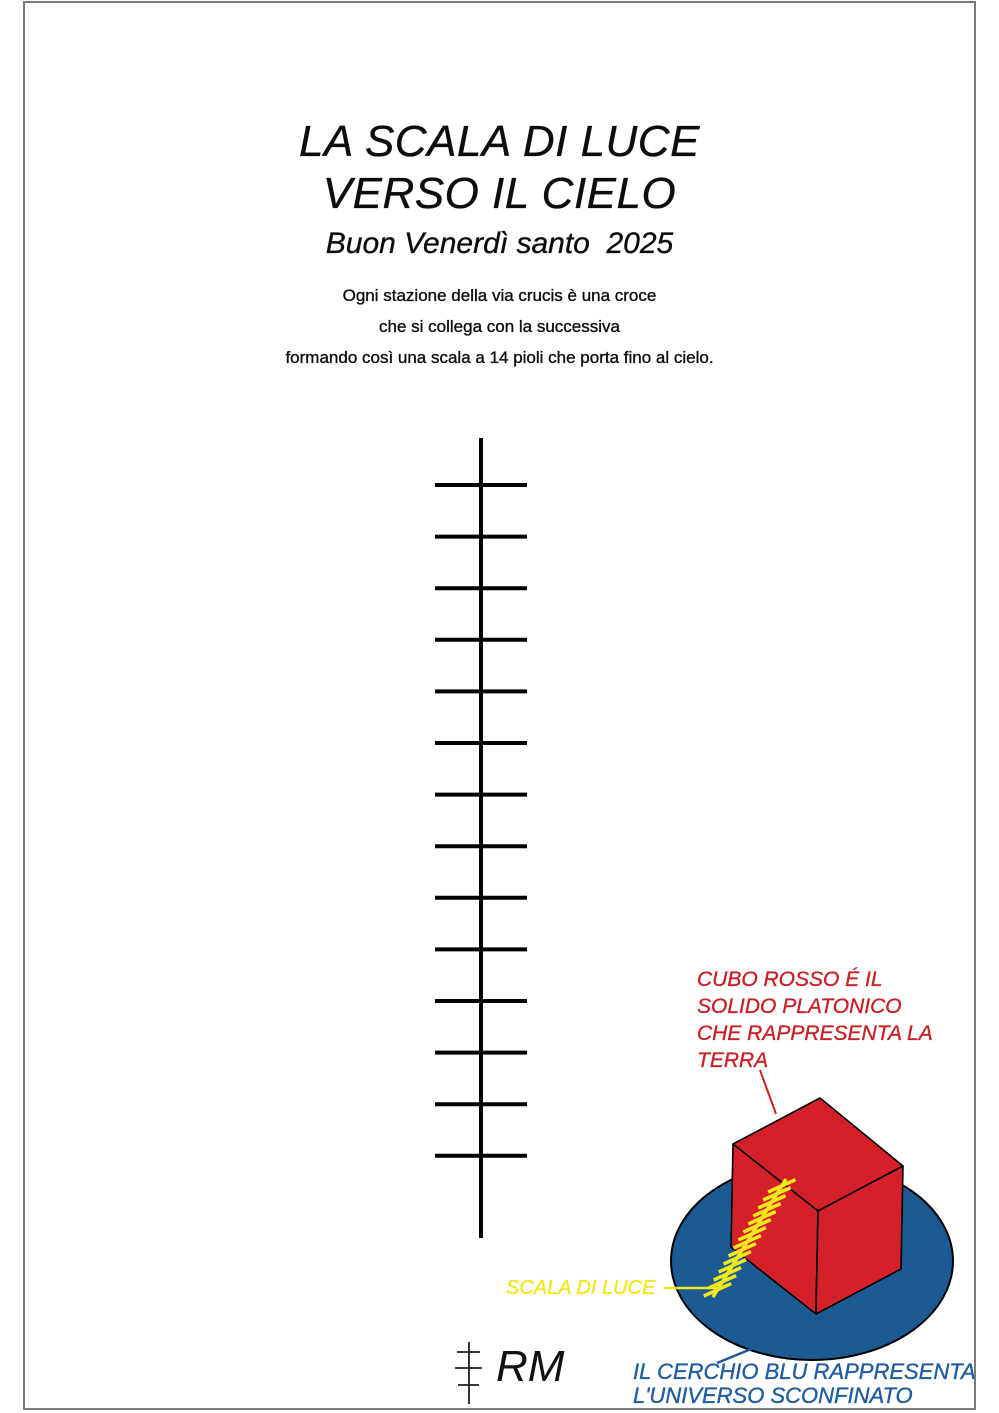  What do you see at coordinates (773, 1395) in the screenshot?
I see `universe-annotation-line: L'UNIVERSO SCONFINATO` at bounding box center [773, 1395].